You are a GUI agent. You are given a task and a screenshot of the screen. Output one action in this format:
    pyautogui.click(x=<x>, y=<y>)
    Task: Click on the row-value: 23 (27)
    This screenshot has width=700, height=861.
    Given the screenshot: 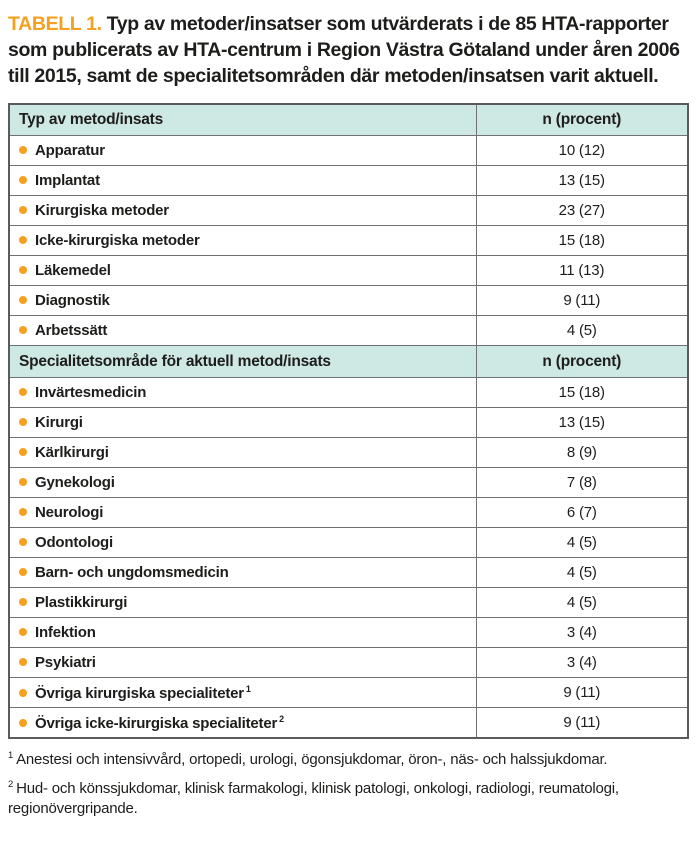 What is the action you would take?
    pyautogui.click(x=582, y=211)
    